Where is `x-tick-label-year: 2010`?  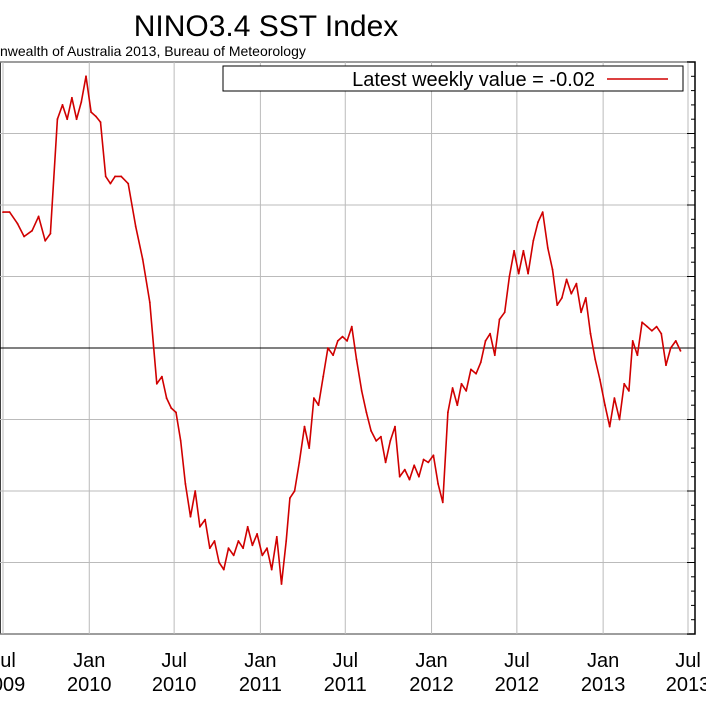
x-tick-label-year: 2010 is located at coordinates (174, 685).